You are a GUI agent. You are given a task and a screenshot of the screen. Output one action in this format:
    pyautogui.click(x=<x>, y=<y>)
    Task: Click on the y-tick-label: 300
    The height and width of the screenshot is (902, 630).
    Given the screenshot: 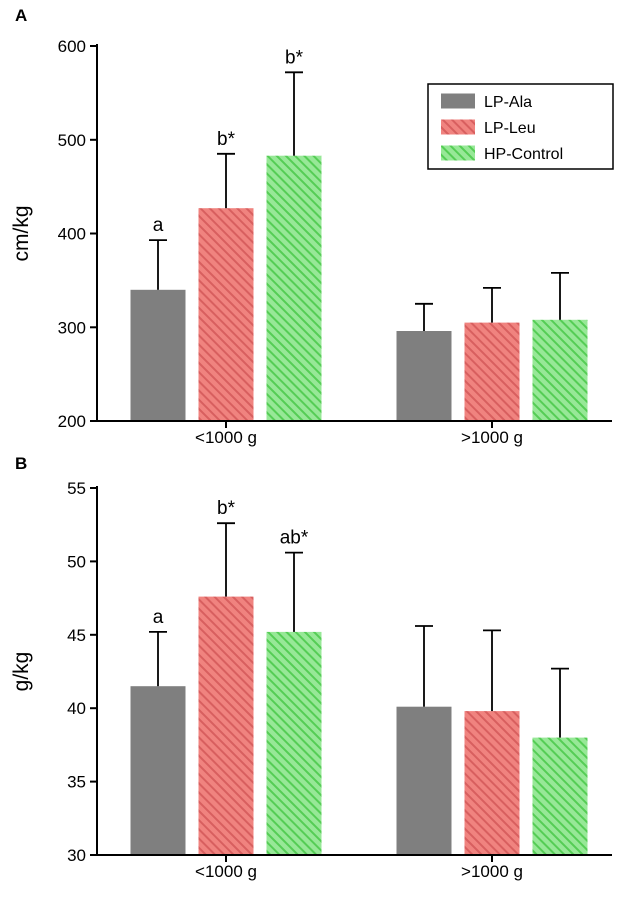 What is the action you would take?
    pyautogui.click(x=72, y=327)
    